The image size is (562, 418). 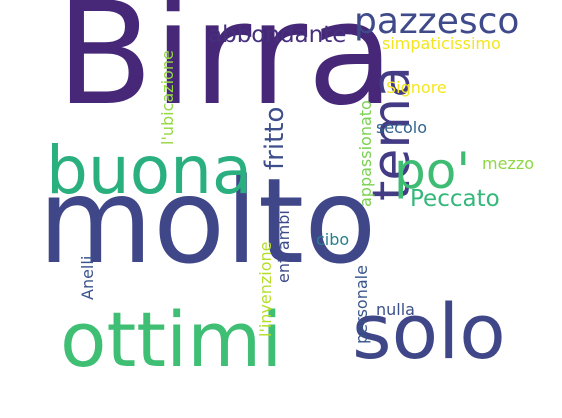 I want to click on word-22: personale, so click(x=361, y=305).